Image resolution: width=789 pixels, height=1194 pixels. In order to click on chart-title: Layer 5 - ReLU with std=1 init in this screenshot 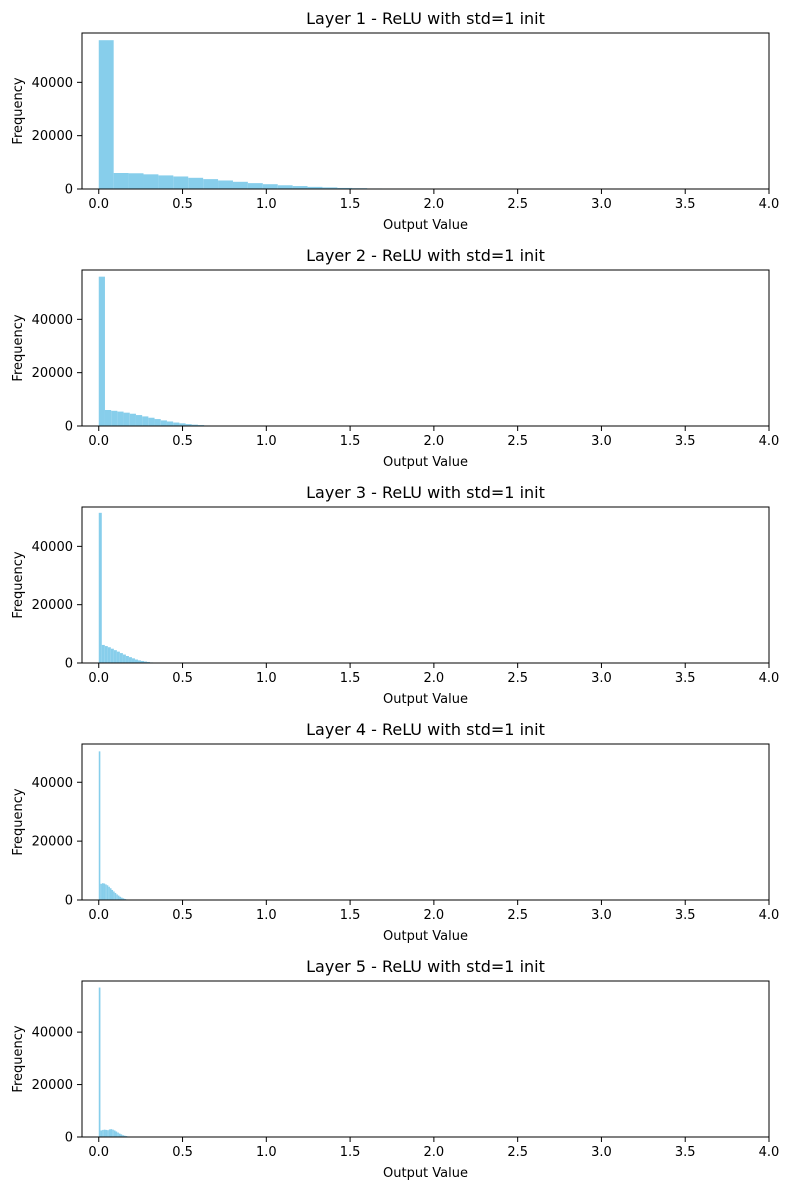, I will do `click(425, 966)`.